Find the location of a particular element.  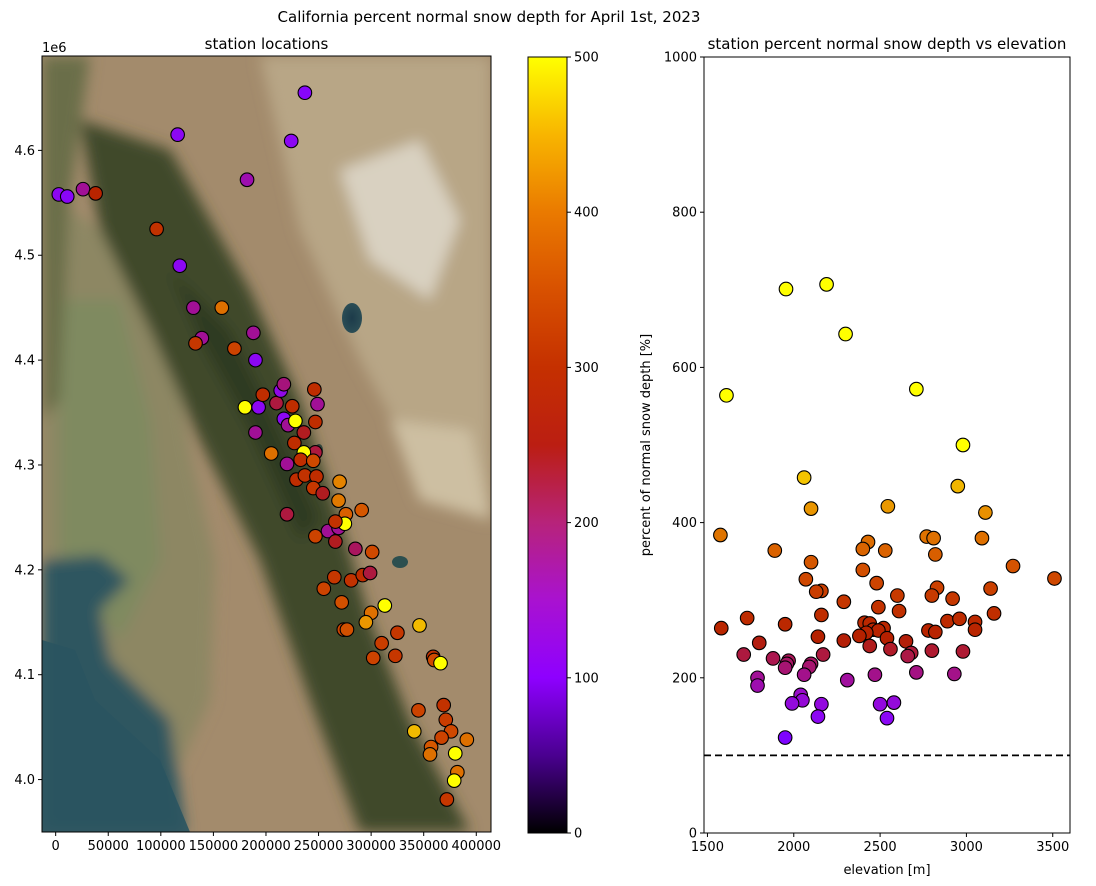

colorbar-tick-label: 100 is located at coordinates (586, 678).